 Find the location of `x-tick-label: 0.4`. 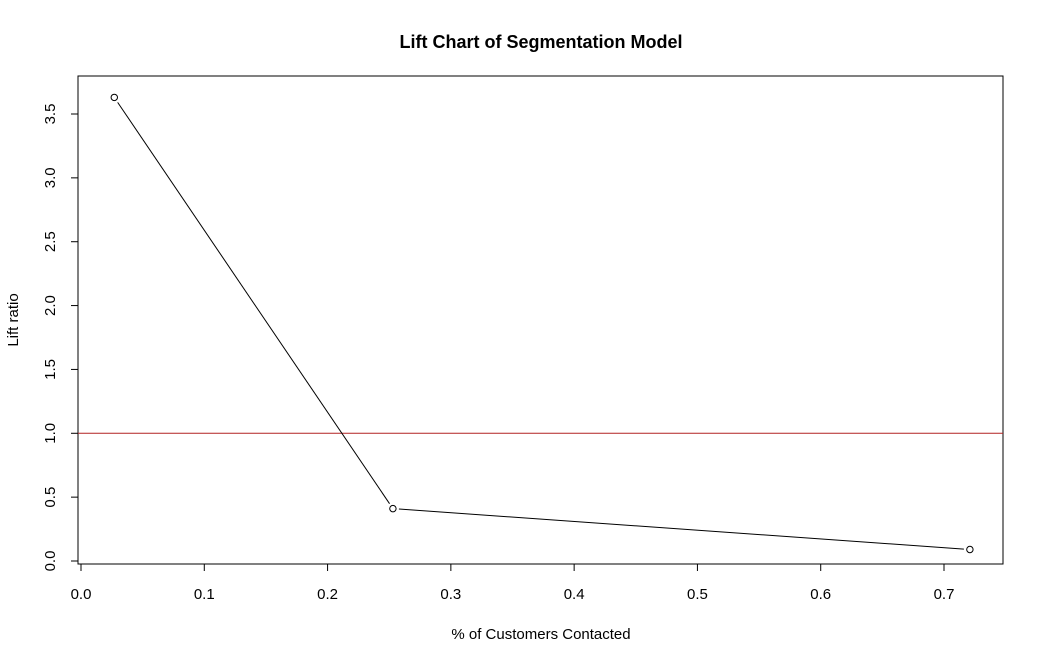

x-tick-label: 0.4 is located at coordinates (574, 594).